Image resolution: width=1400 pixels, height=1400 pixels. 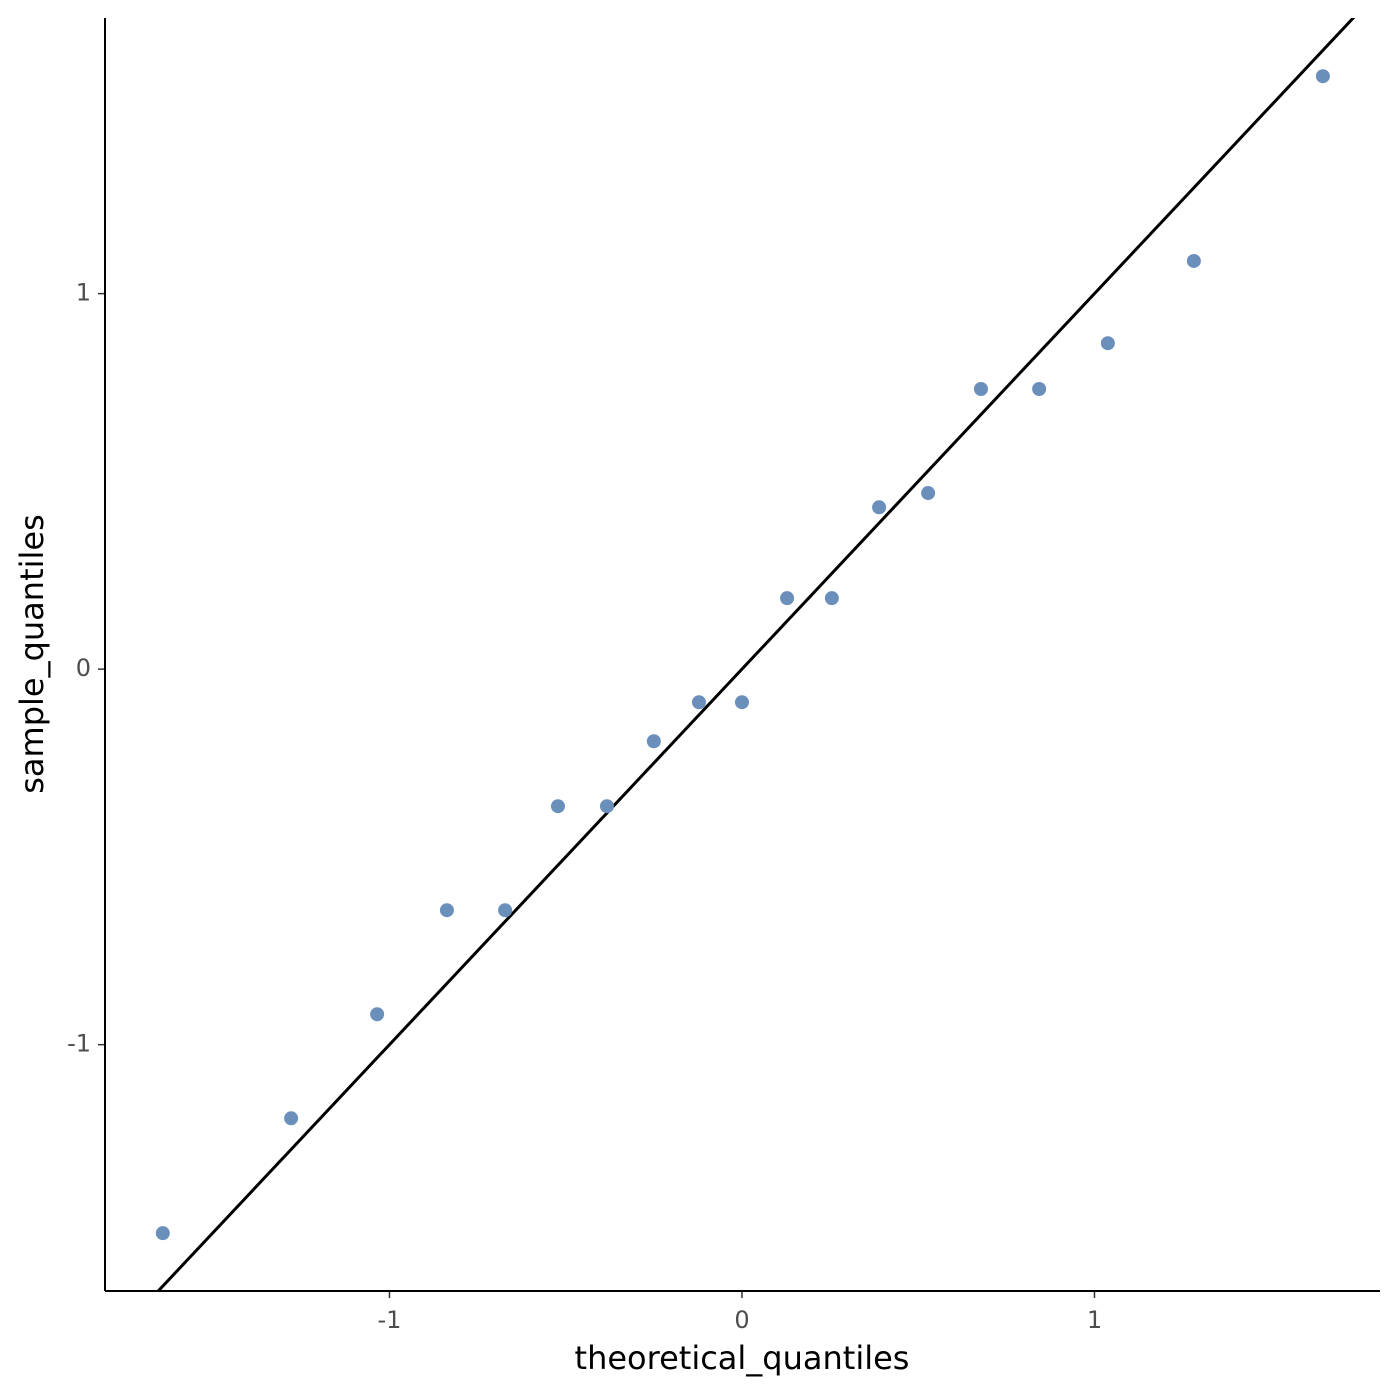 What do you see at coordinates (83, 293) in the screenshot?
I see `y-tick-label: 1` at bounding box center [83, 293].